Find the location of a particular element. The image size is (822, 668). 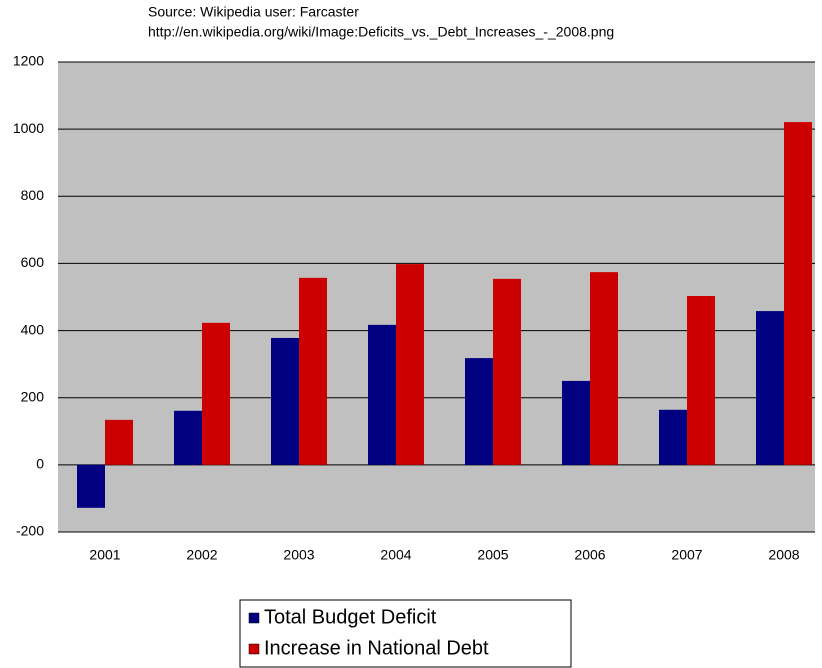

y-tick-label: 1000 is located at coordinates (28, 128).